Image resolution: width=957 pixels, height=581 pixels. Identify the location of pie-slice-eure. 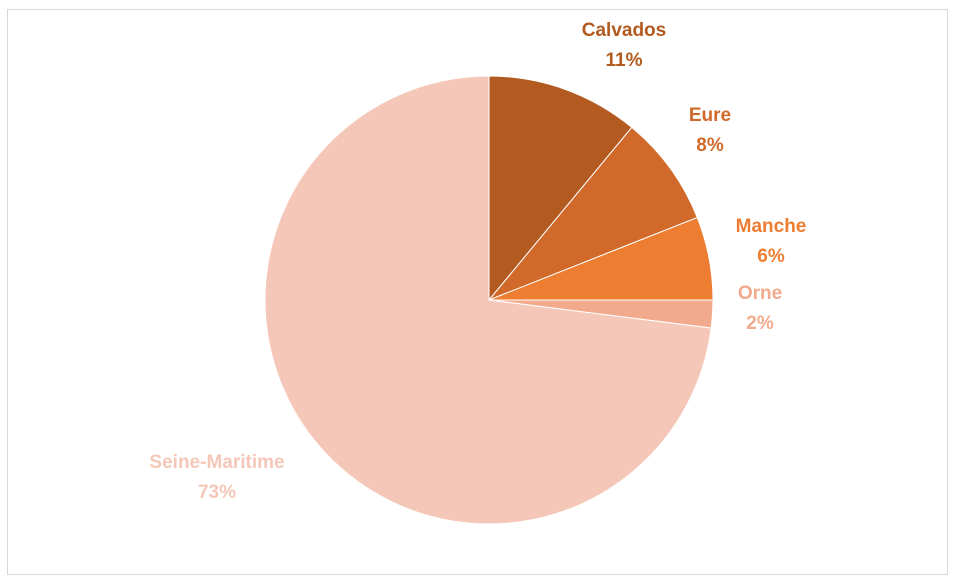
(593, 213).